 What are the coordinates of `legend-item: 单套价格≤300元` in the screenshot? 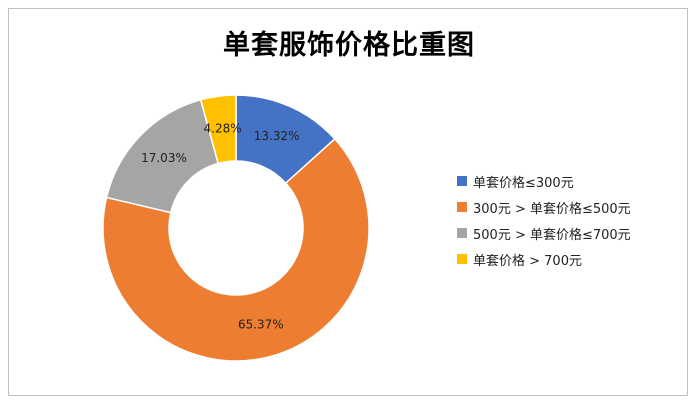 It's located at (544, 181).